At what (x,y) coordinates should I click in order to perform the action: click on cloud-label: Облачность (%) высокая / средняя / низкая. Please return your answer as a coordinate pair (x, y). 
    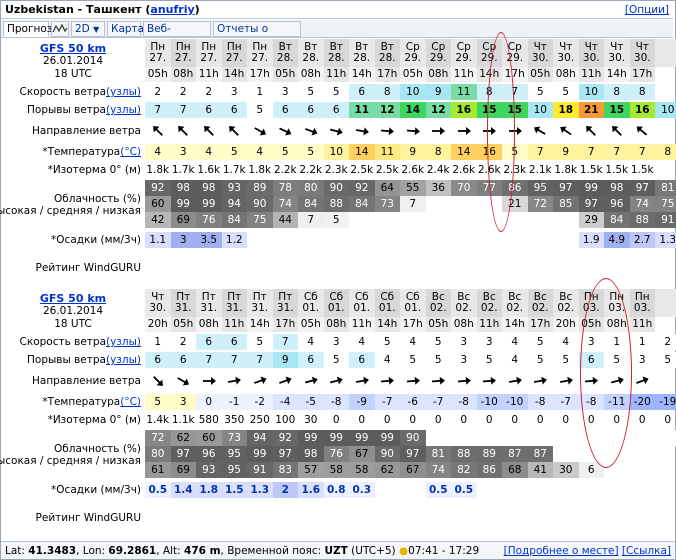
    Looking at the image, I should click on (72, 205).